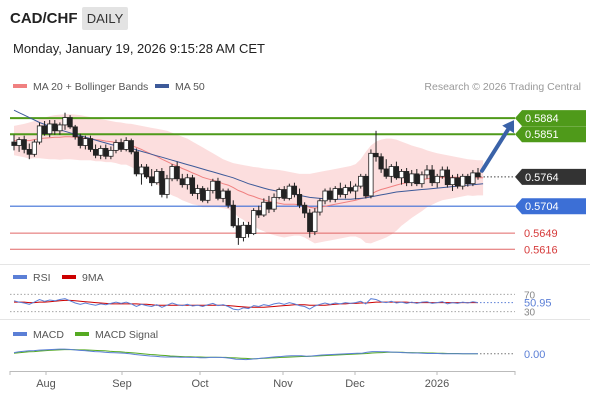  I want to click on ma20-legend-label: MA 20 + Bollinger Bands, so click(90, 87).